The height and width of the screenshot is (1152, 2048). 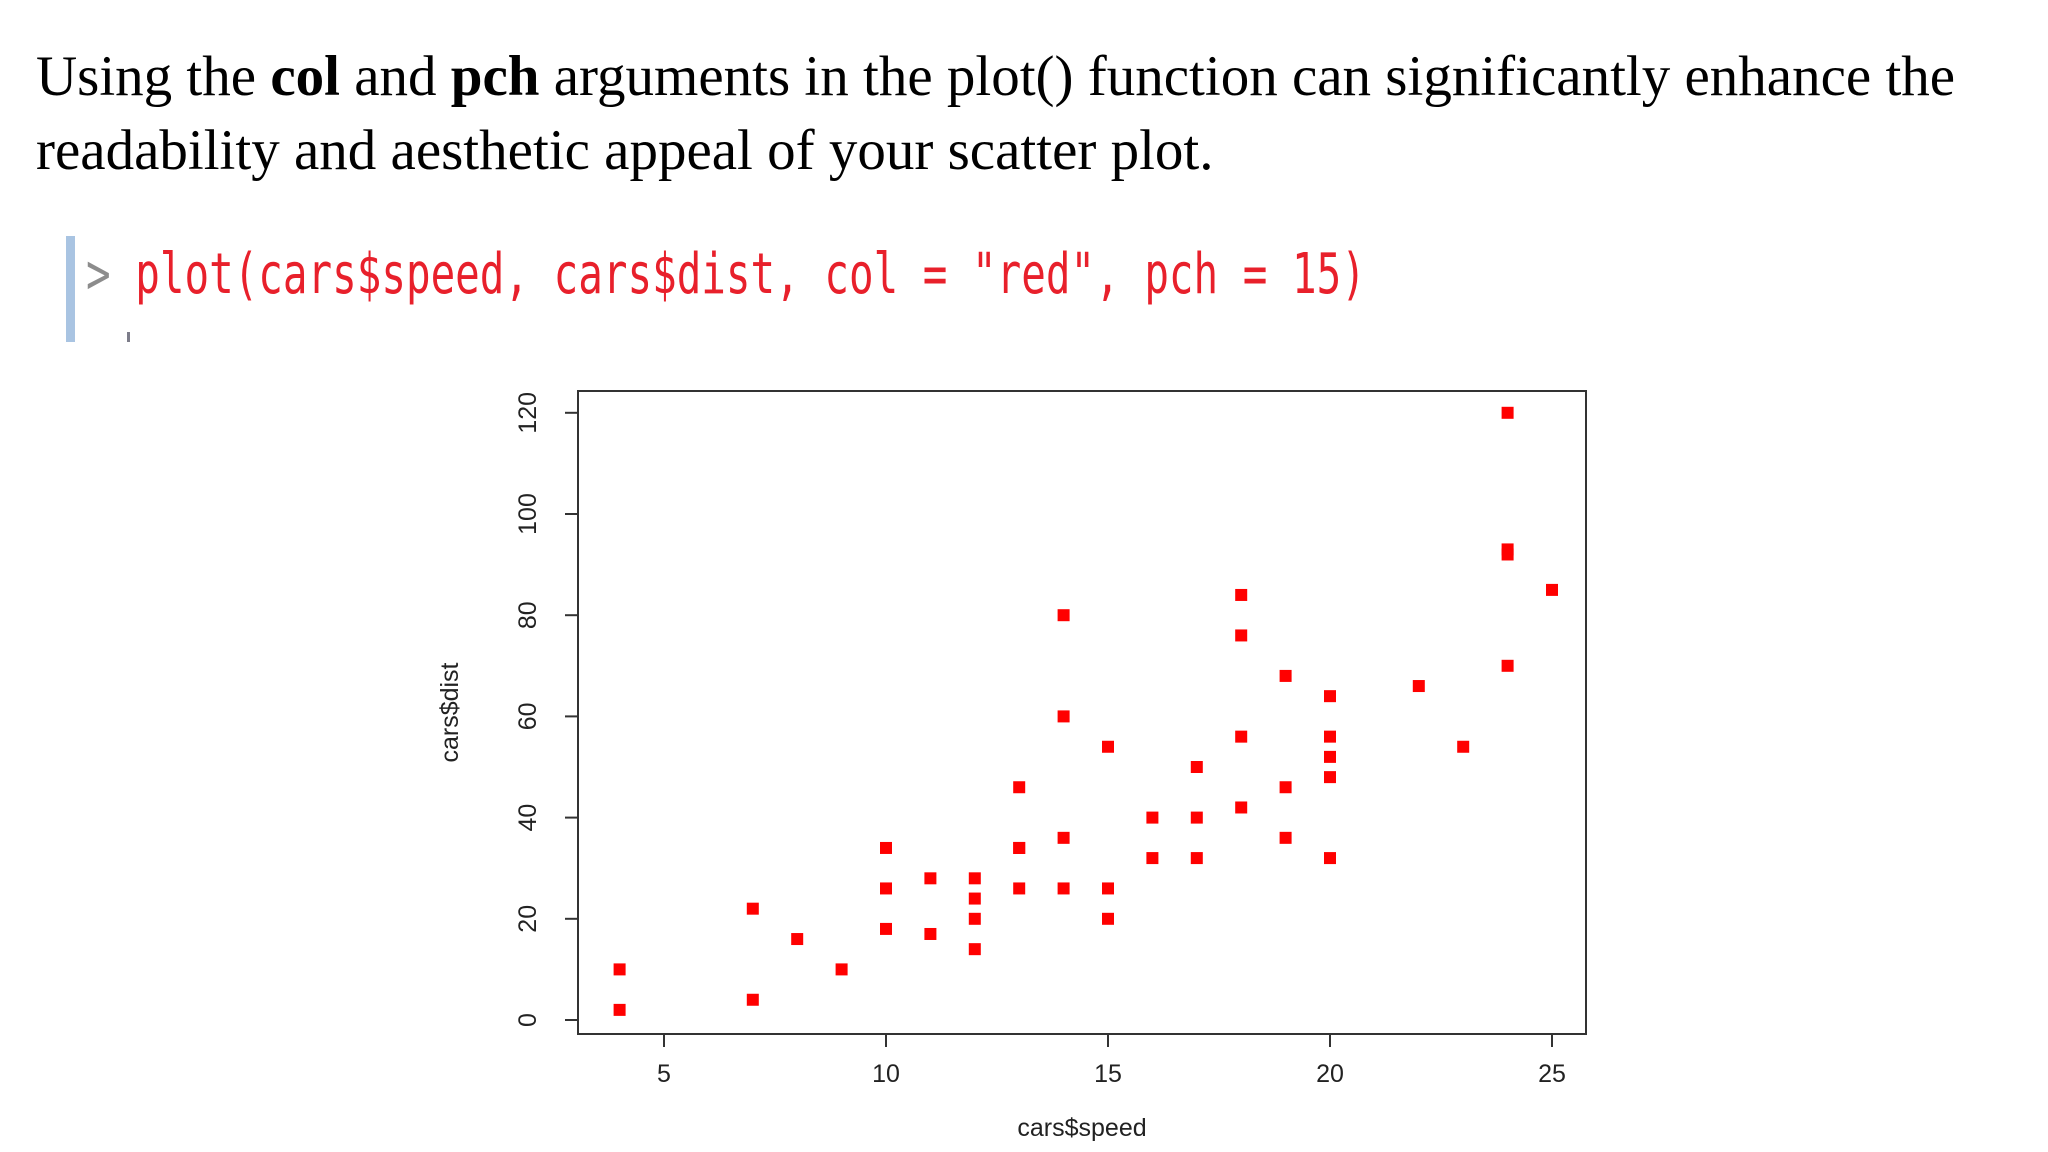 What do you see at coordinates (546, 709) in the screenshot?
I see `y-axis: 0 20 40 60 80 100 120` at bounding box center [546, 709].